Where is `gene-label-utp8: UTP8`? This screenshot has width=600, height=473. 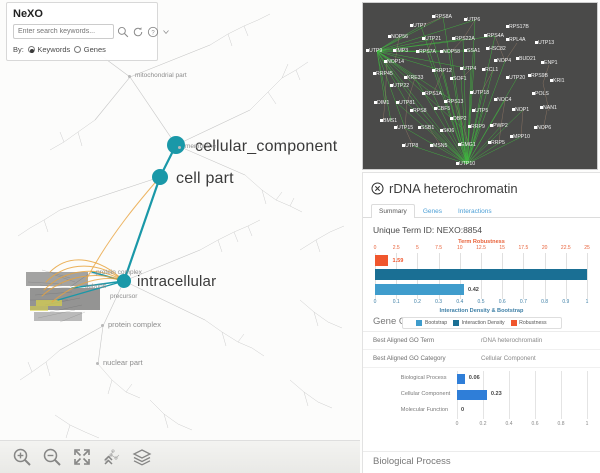
gene-label-utp8: UTP8 is located at coordinates (412, 146).